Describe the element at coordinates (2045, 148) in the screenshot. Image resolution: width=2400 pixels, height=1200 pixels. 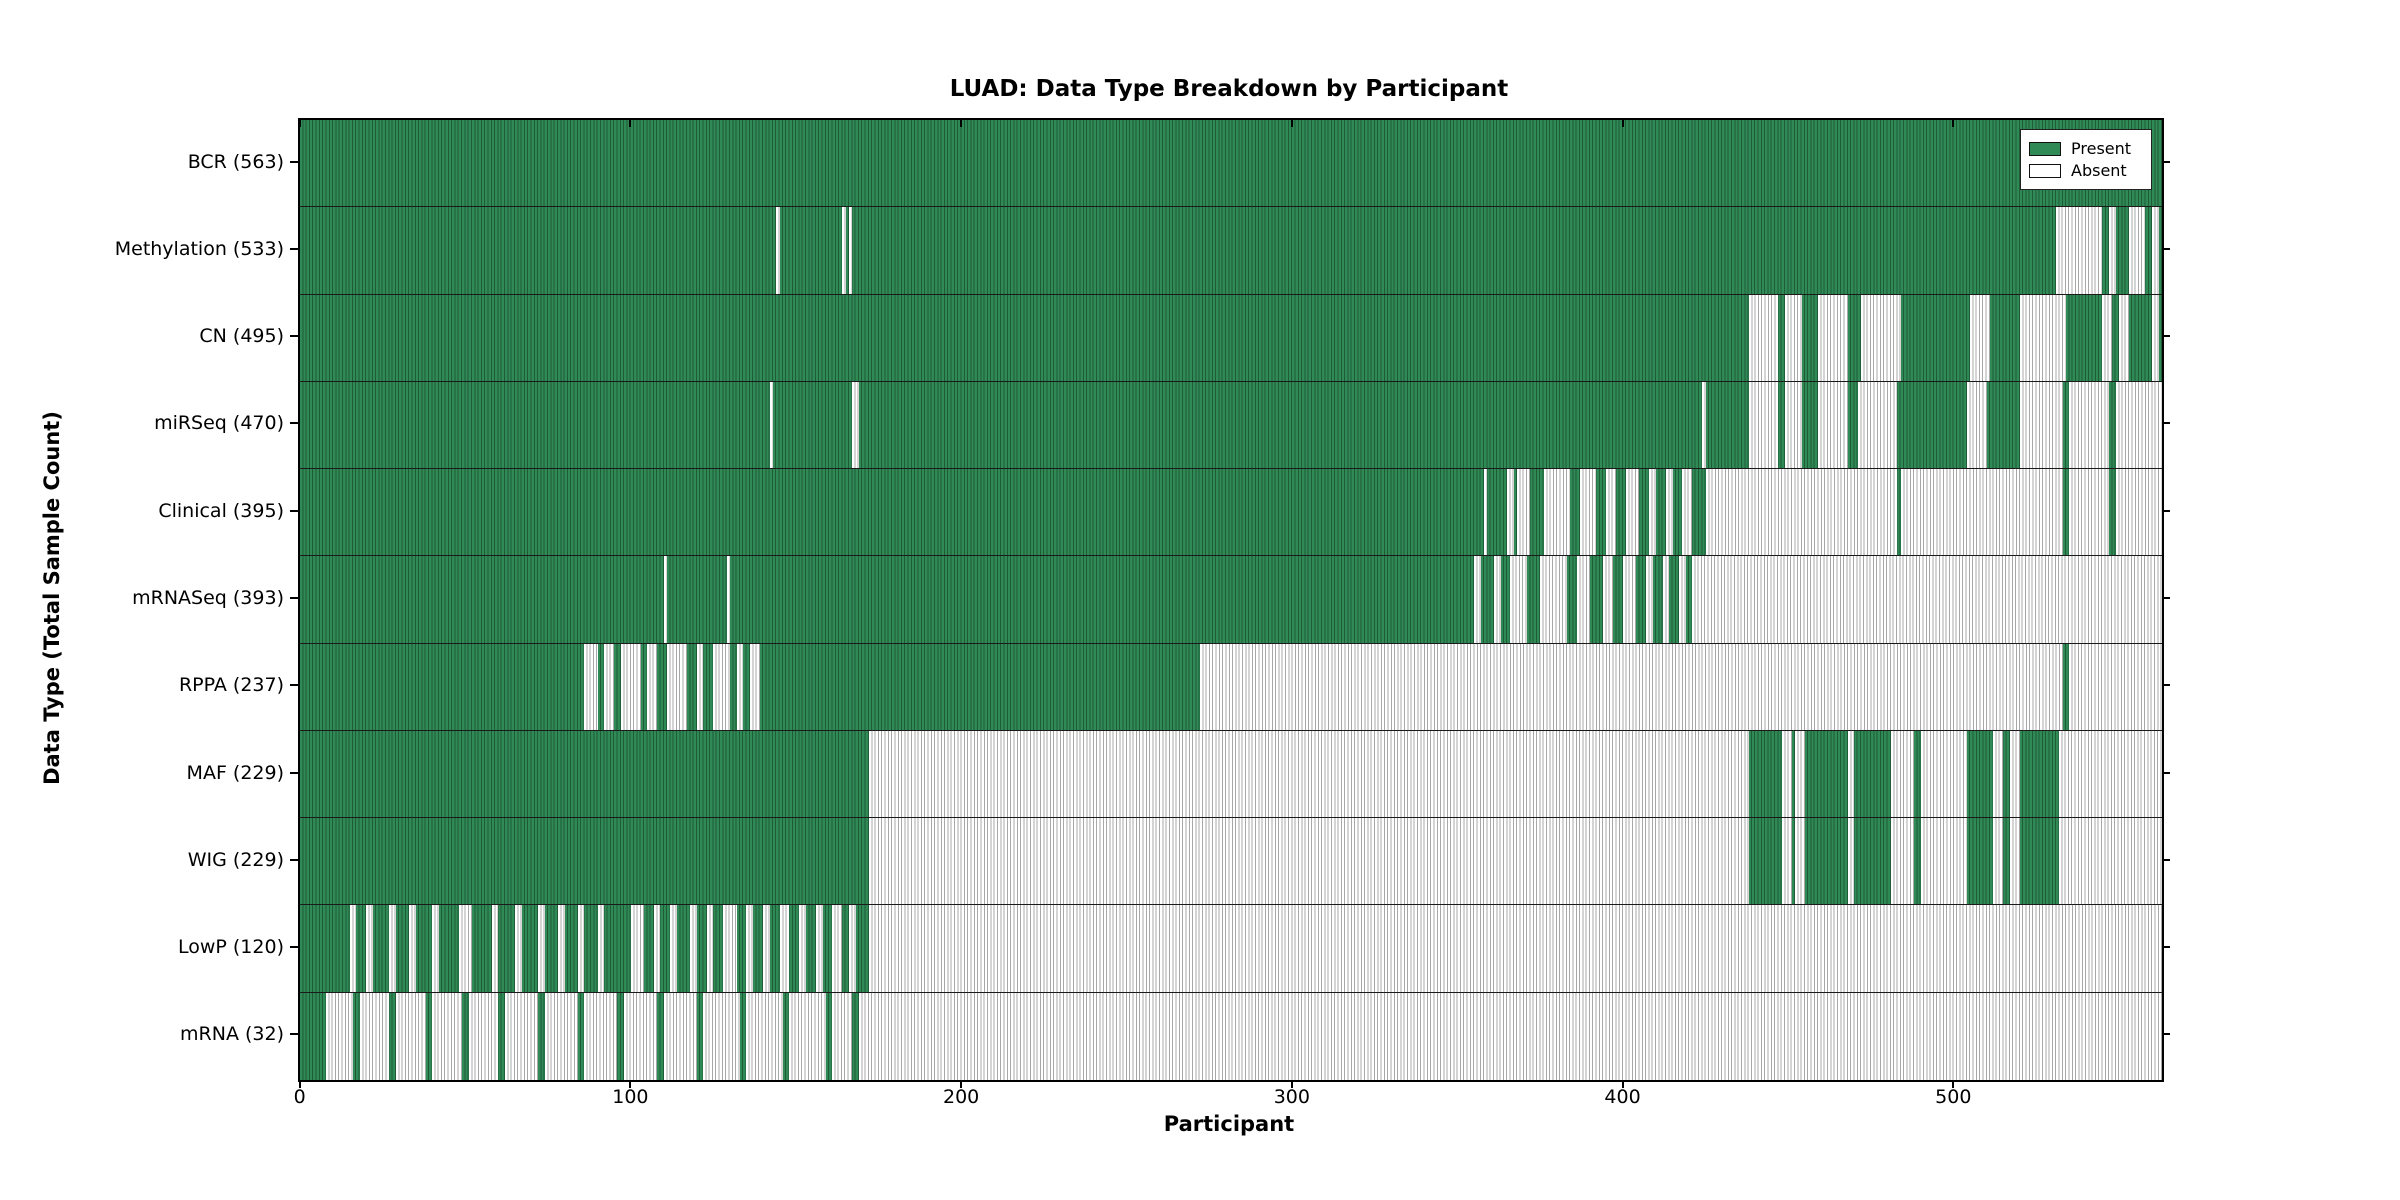
I see `legend-swatch-present` at that location.